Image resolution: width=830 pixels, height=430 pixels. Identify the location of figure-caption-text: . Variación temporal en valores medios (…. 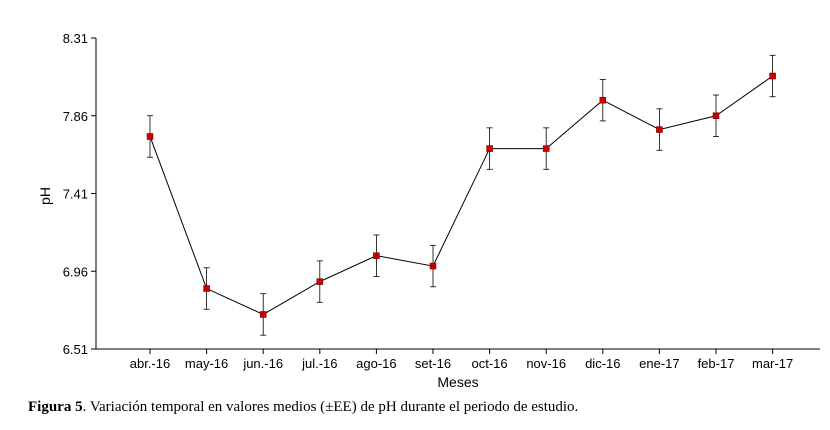
(330, 407).